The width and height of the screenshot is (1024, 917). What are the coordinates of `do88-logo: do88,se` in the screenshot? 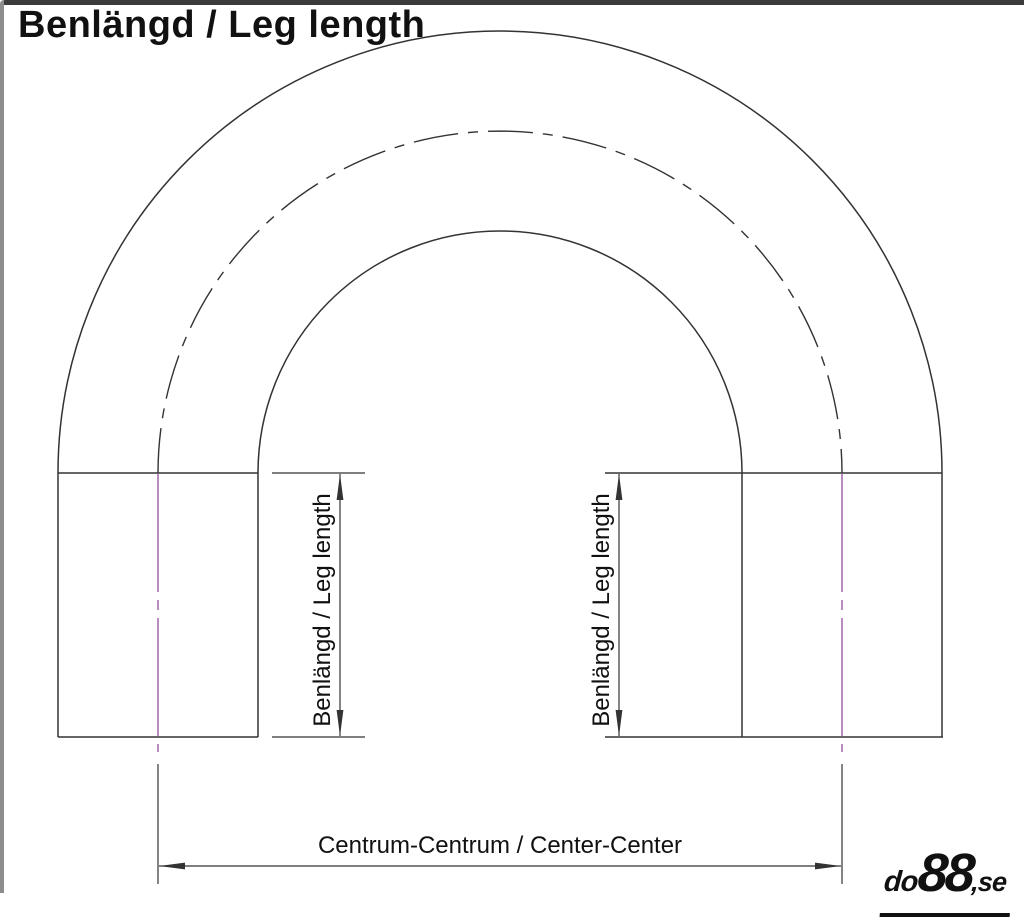 It's located at (947, 880).